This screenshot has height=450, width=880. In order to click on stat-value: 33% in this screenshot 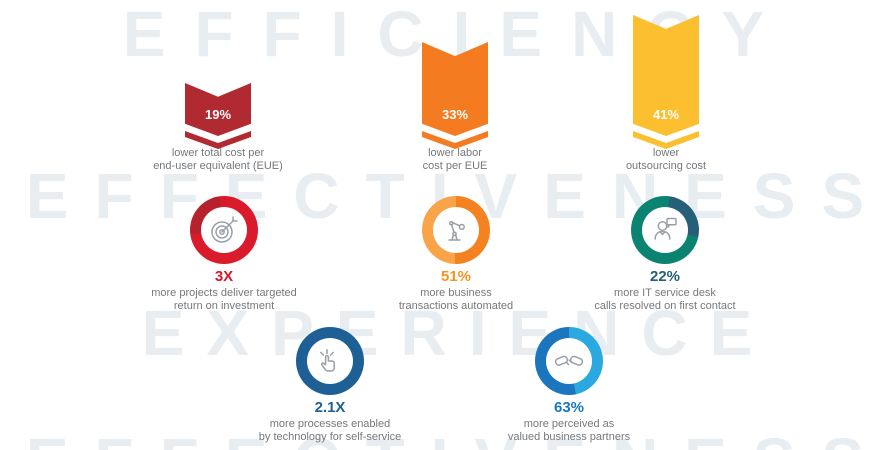, I will do `click(455, 114)`.